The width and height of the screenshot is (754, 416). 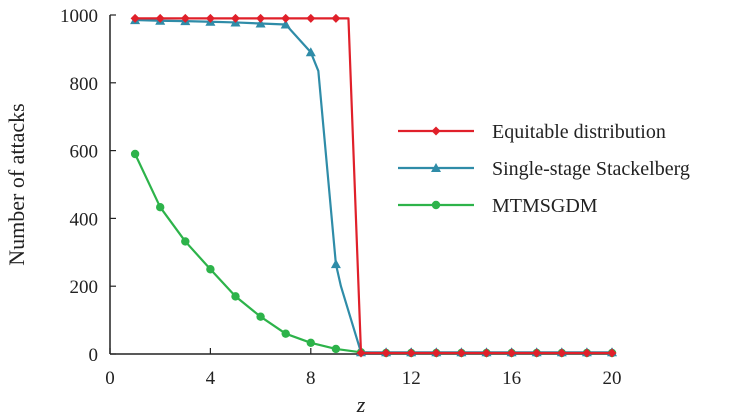 I want to click on x-tick-label: 8, so click(x=311, y=378).